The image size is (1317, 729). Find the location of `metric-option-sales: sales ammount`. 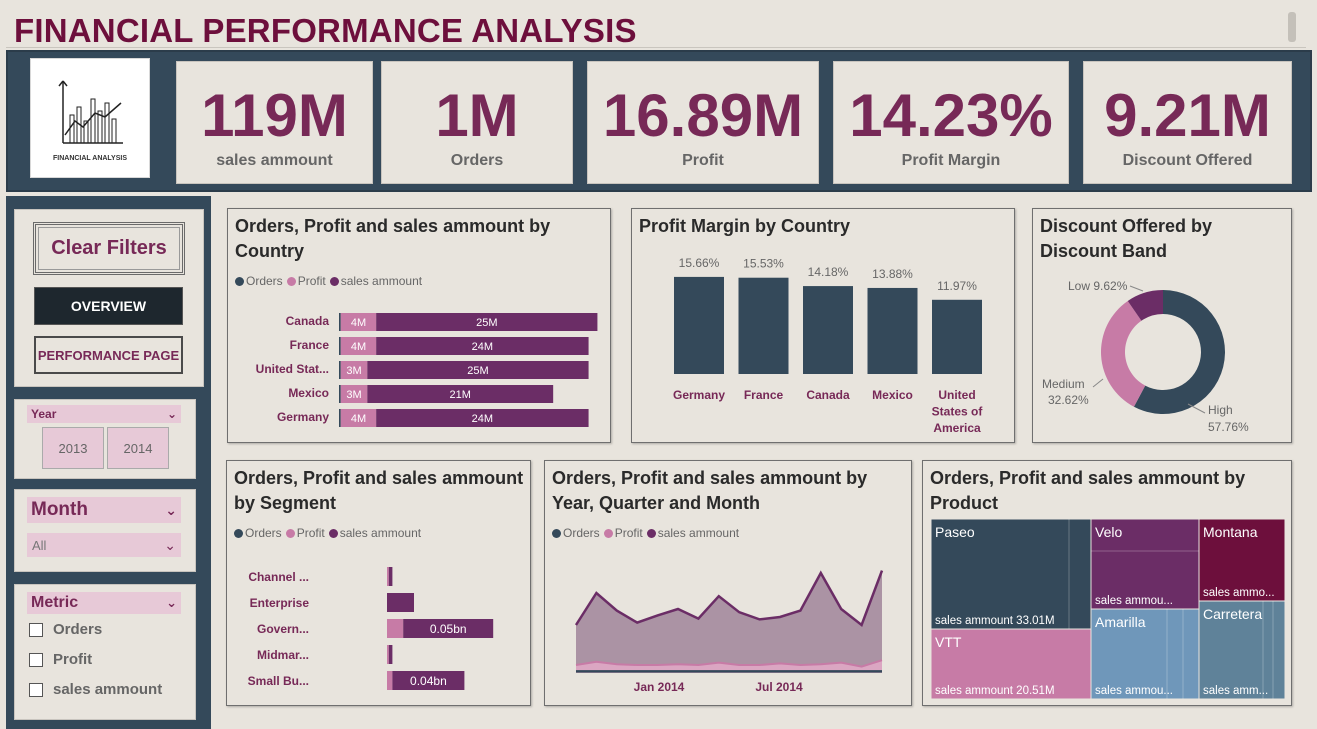

metric-option-sales: sales ammount is located at coordinates (95, 689).